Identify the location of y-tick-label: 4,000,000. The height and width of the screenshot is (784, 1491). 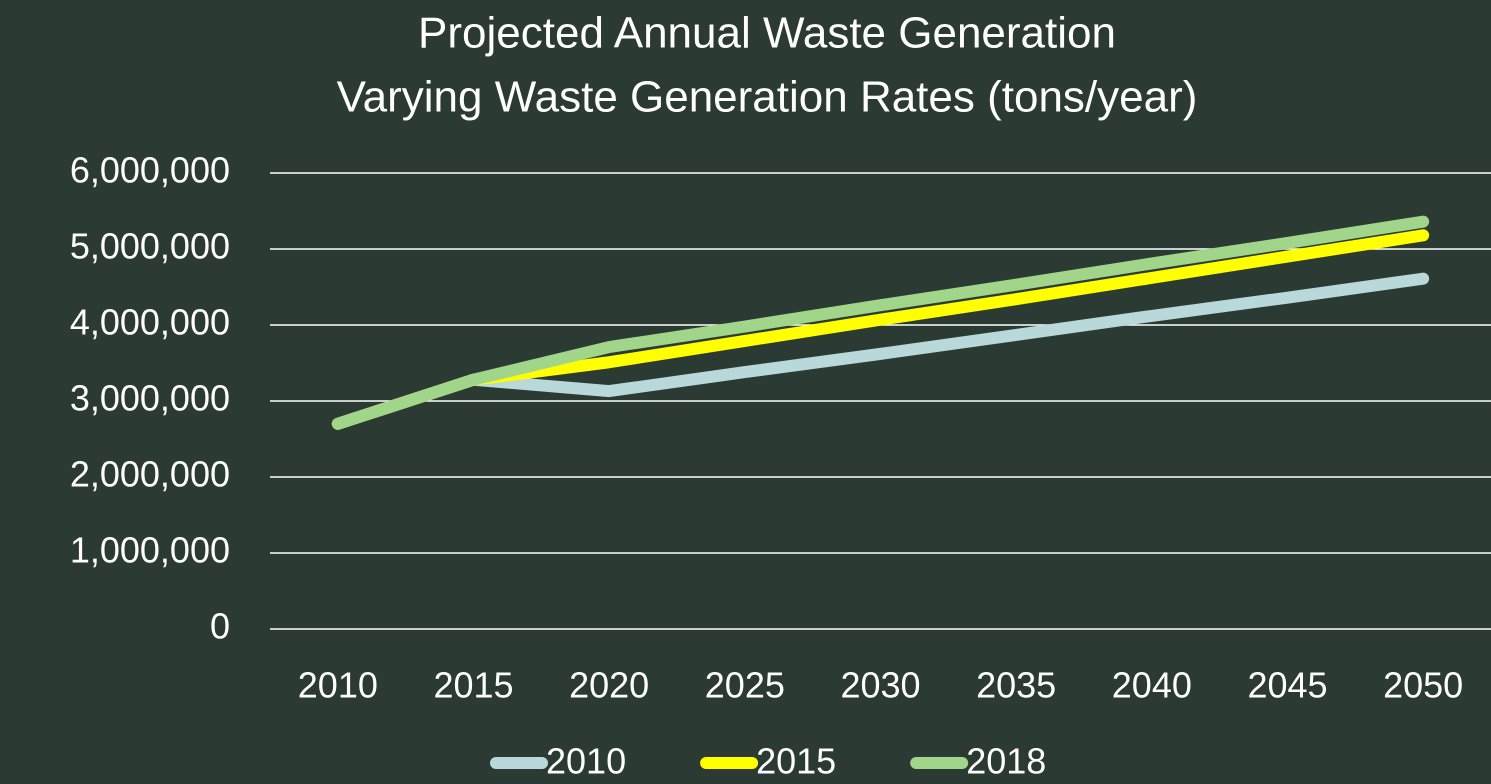
(150, 322).